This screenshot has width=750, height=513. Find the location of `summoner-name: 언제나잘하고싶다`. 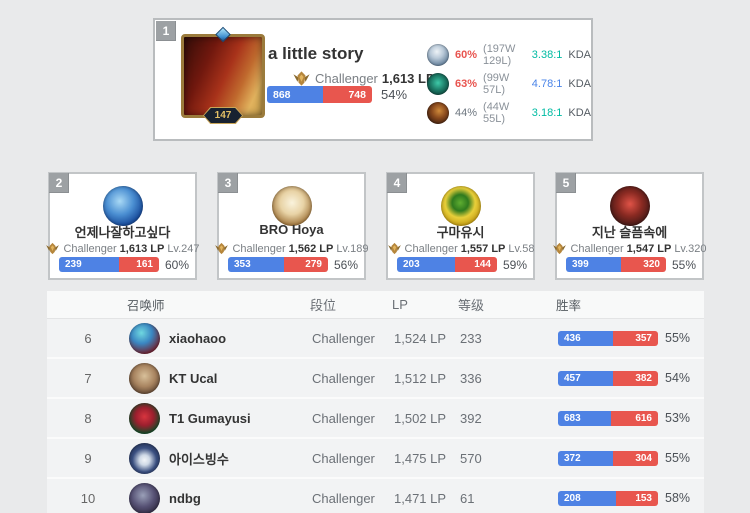

summoner-name: 언제나잘하고싶다 is located at coordinates (122, 232).